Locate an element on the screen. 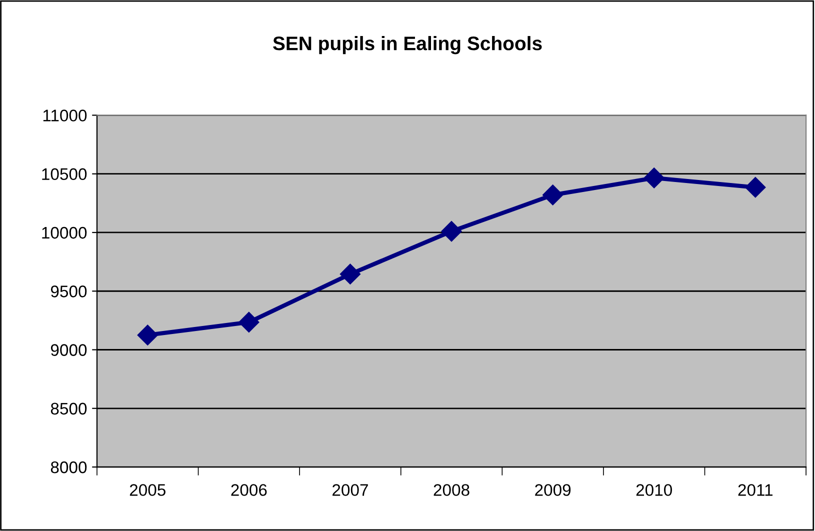  x-tick-label: 2009 is located at coordinates (553, 490).